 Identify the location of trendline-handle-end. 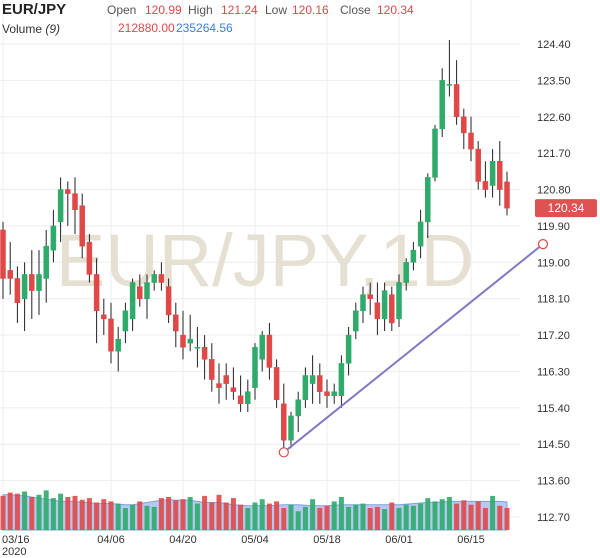
(543, 244).